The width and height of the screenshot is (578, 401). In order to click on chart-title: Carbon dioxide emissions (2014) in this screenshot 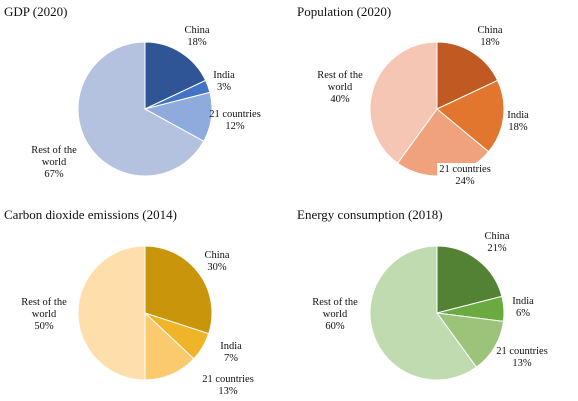, I will do `click(90, 214)`.